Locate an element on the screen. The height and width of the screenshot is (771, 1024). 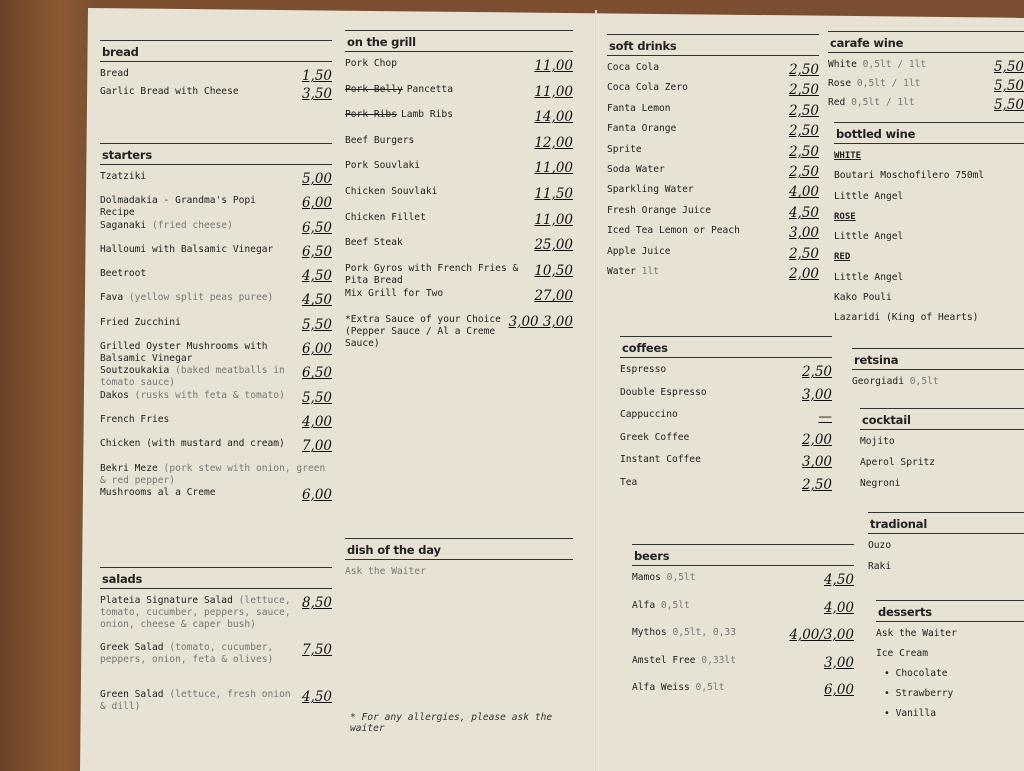
item-price: 6,50 is located at coordinates (316, 373).